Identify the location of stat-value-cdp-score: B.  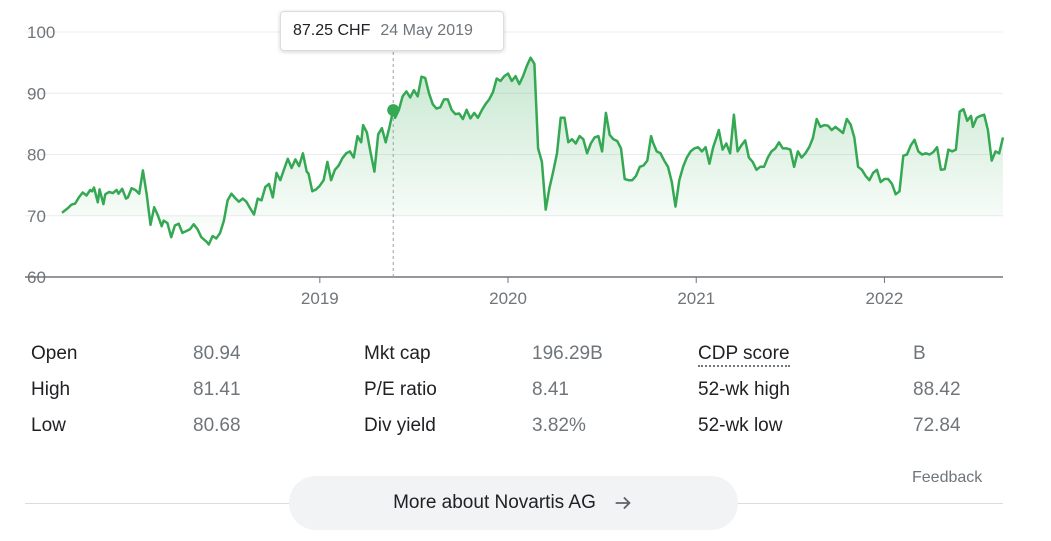
(919, 353).